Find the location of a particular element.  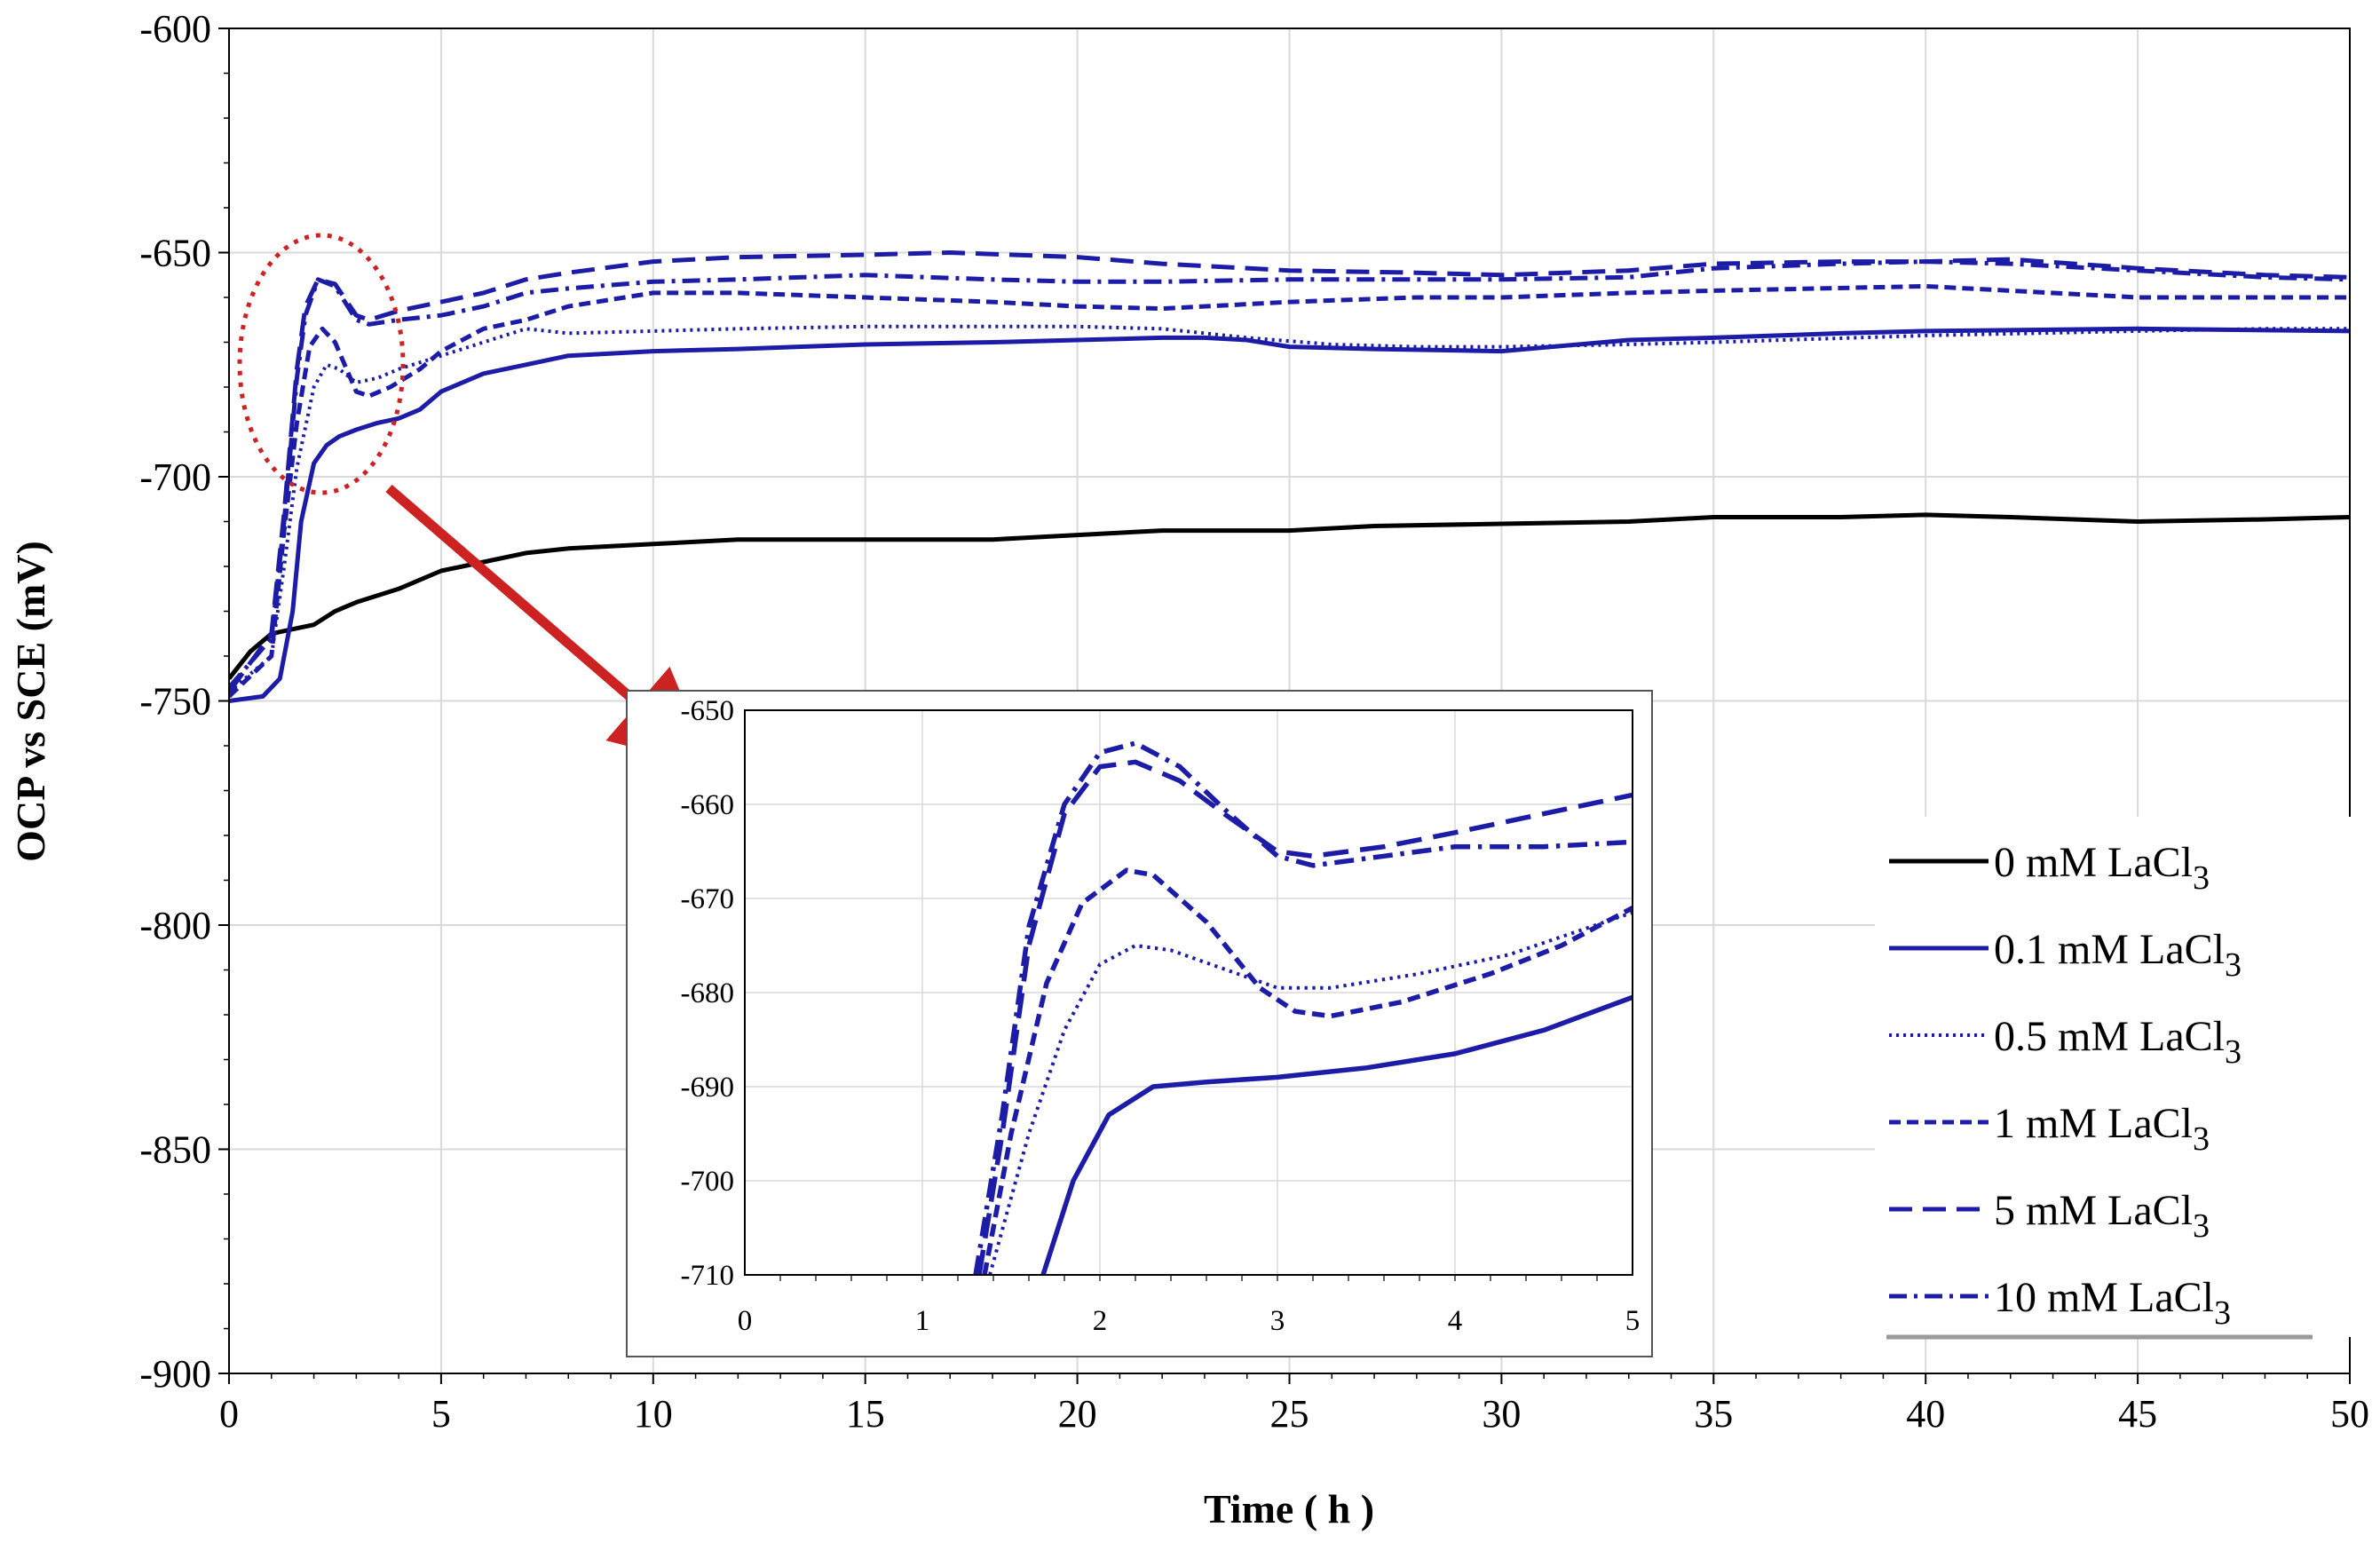

inset-y-tick-label: -690 is located at coordinates (708, 1088).